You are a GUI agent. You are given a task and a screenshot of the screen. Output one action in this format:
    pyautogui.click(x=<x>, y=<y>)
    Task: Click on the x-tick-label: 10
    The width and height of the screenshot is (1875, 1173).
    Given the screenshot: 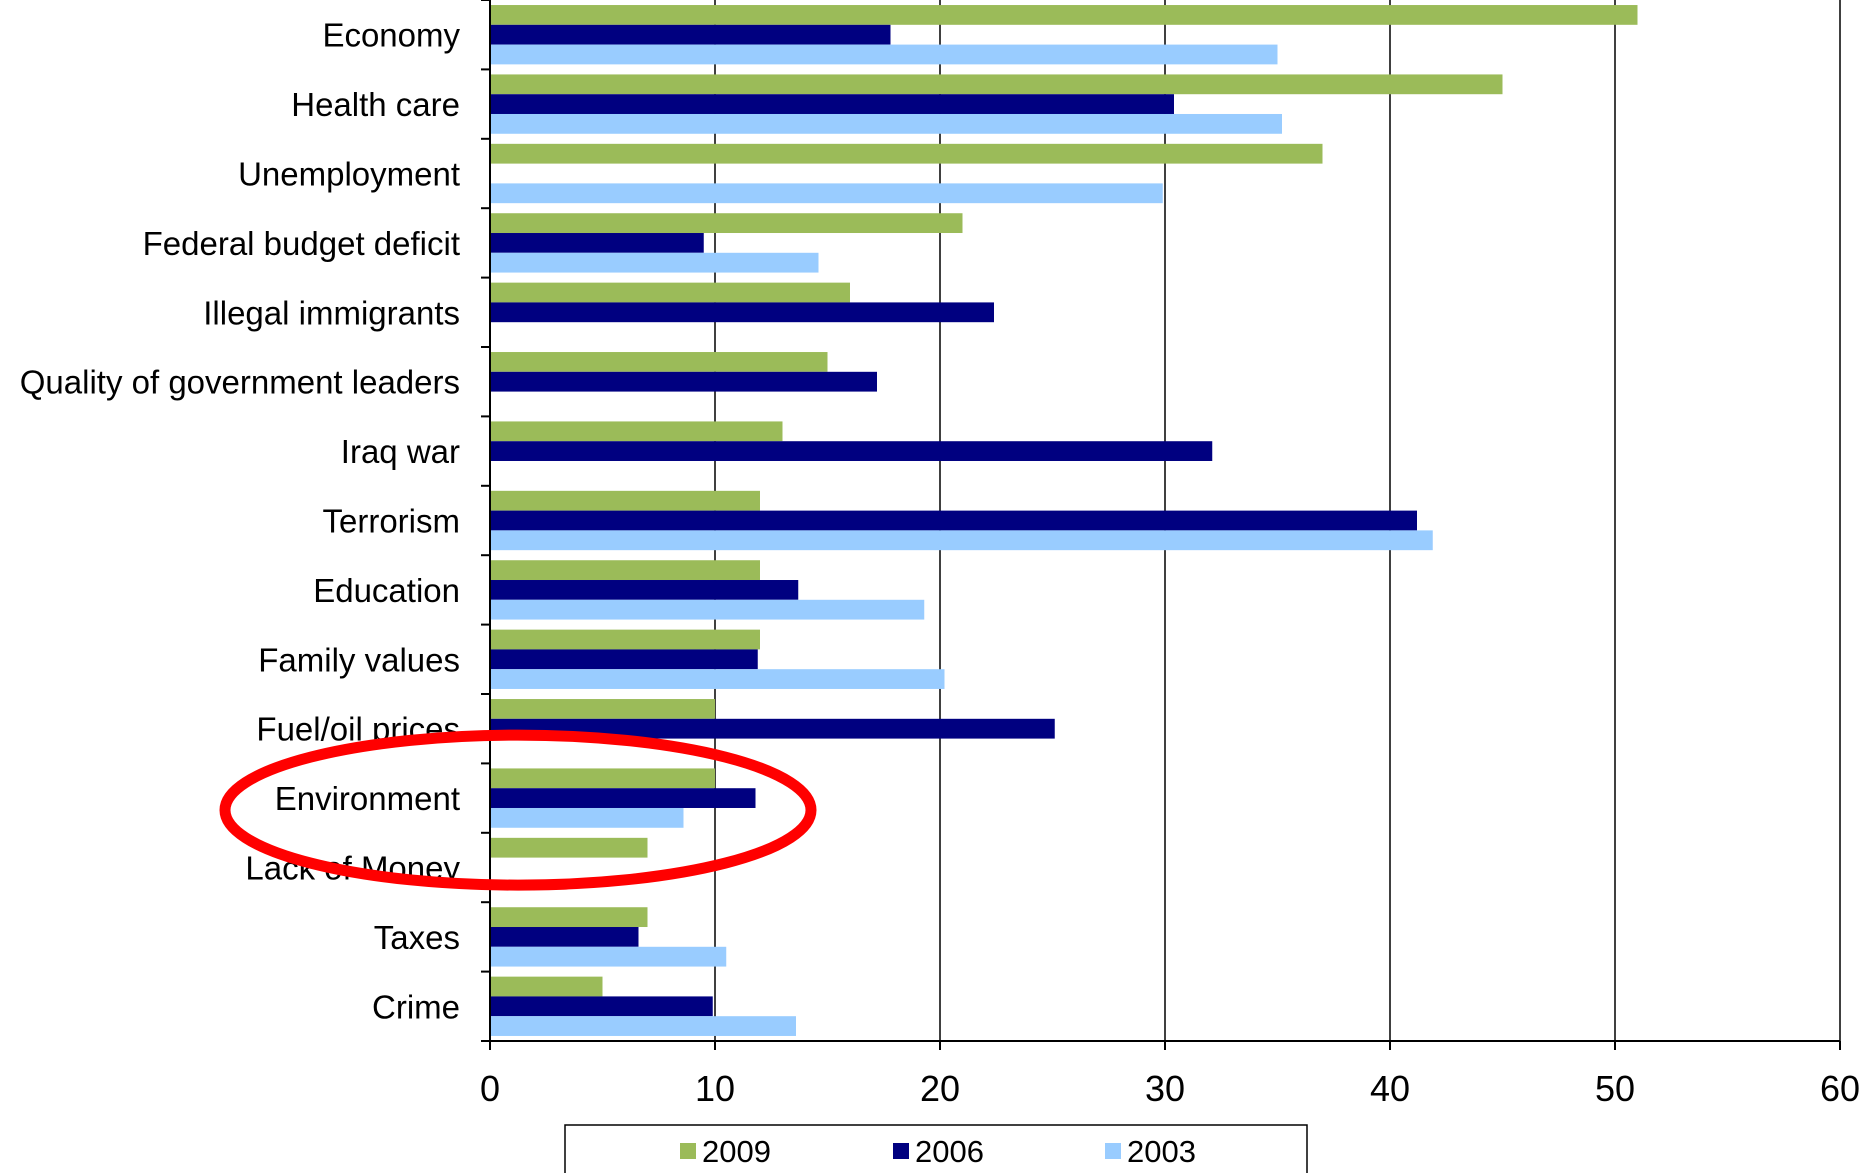 What is the action you would take?
    pyautogui.click(x=715, y=1088)
    